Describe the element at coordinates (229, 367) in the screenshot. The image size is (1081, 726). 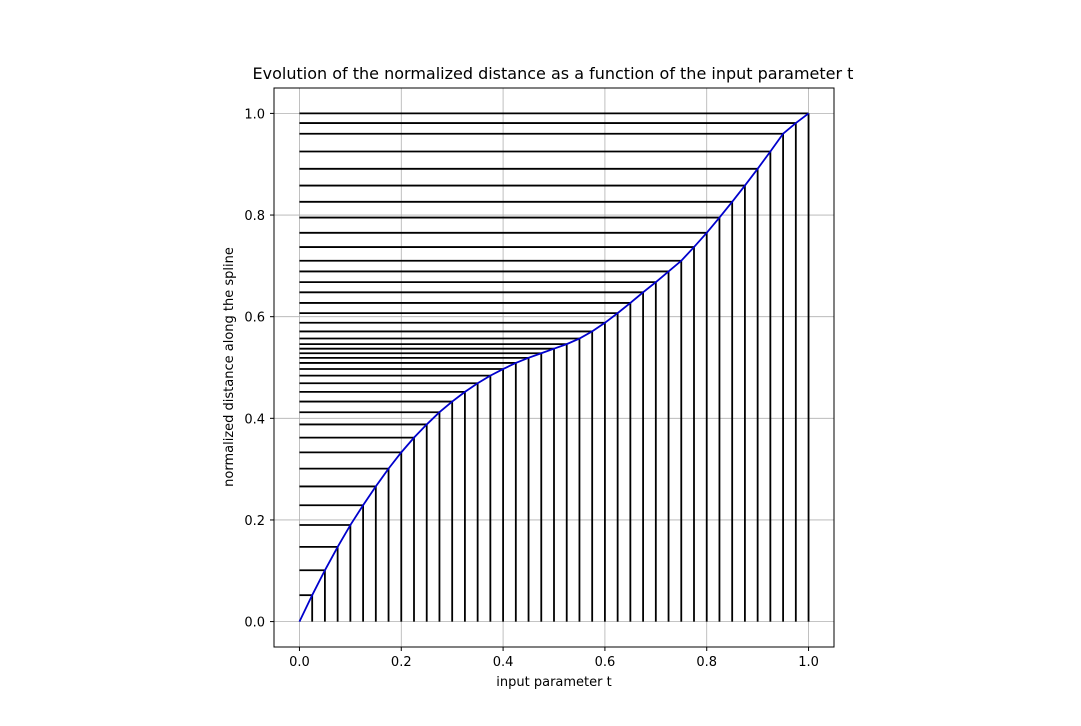
I see `y-axis-label: normalized distance along the spline` at that location.